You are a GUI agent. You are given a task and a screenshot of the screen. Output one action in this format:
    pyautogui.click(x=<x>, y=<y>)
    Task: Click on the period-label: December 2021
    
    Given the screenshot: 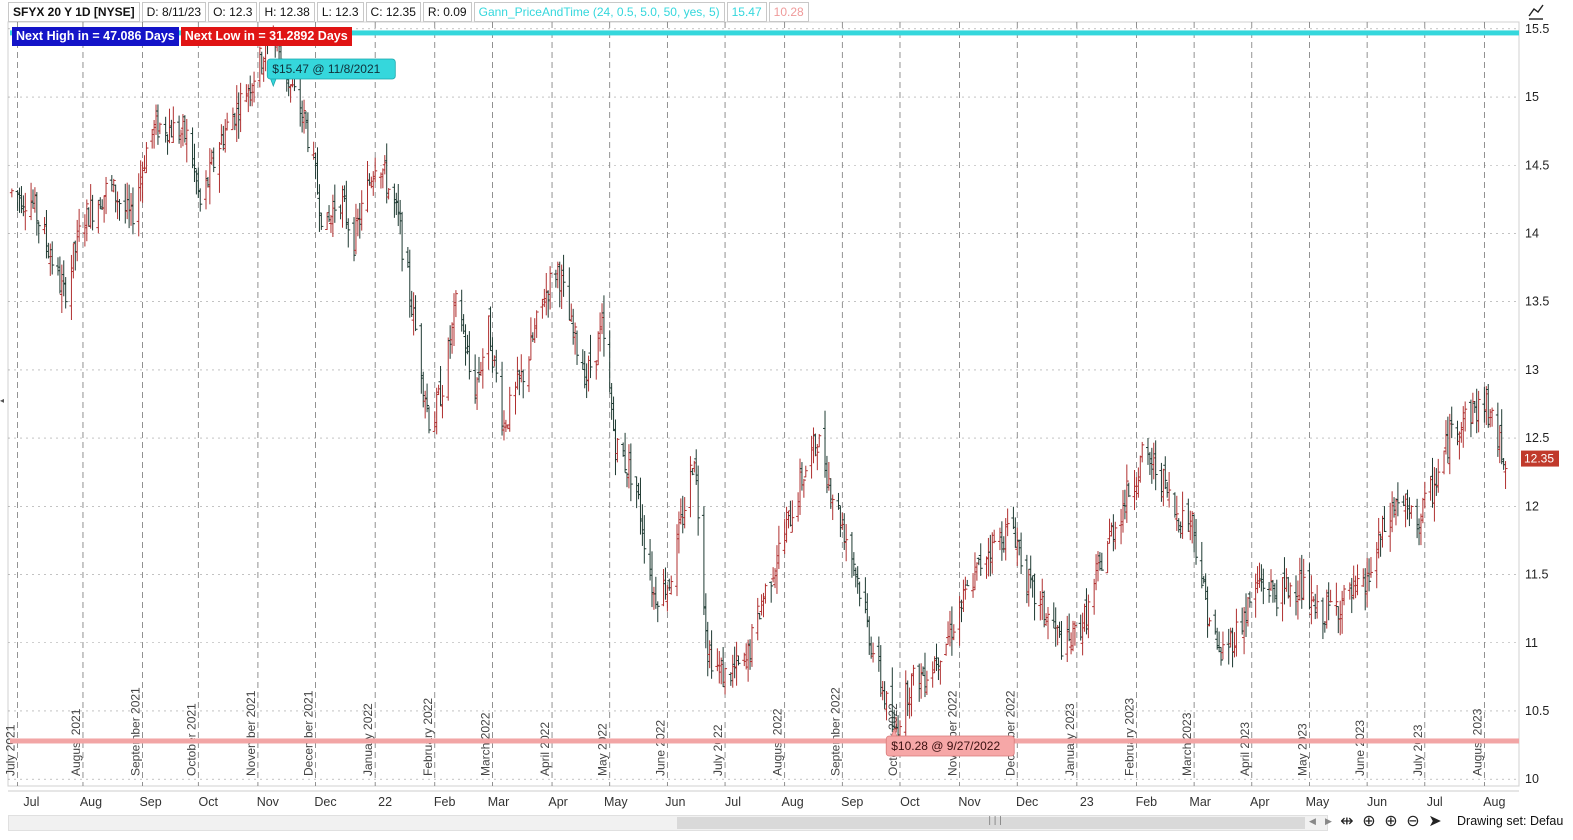 What is the action you would take?
    pyautogui.click(x=309, y=733)
    